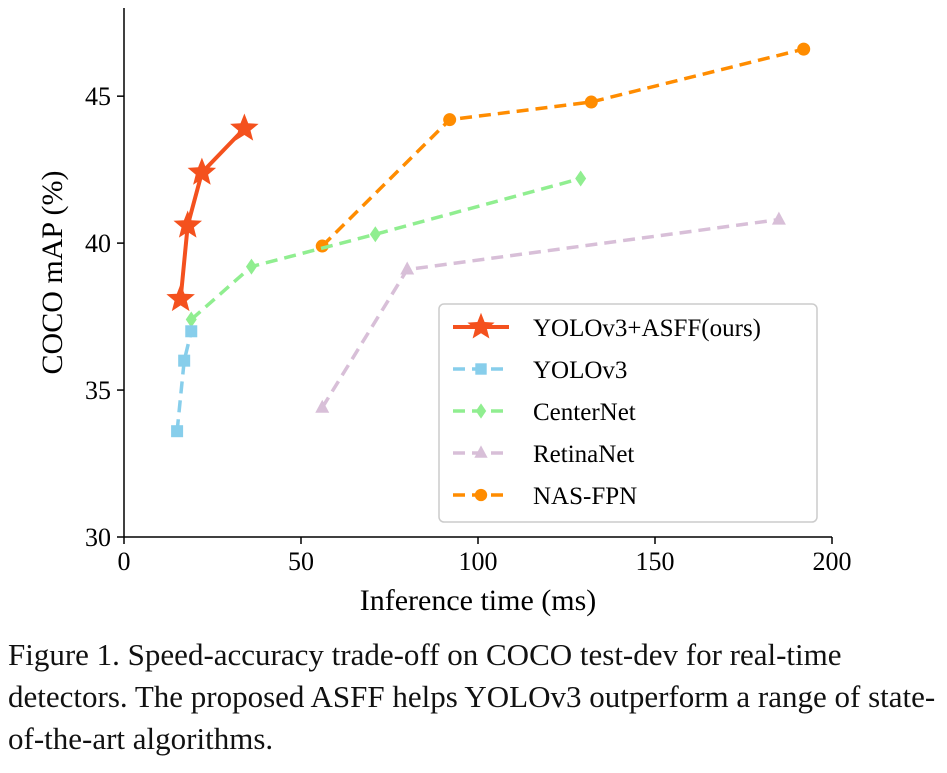 The image size is (947, 773). Describe the element at coordinates (580, 370) in the screenshot. I see `legend-label: YOLOv3` at that location.